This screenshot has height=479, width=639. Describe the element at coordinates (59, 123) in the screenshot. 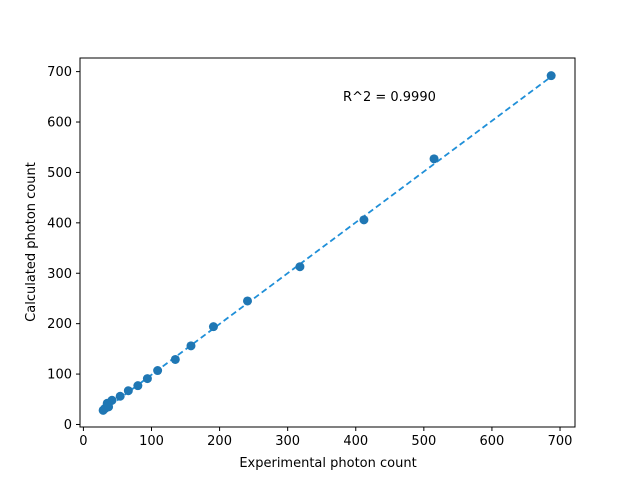

I see `y-tick-label: 600` at that location.